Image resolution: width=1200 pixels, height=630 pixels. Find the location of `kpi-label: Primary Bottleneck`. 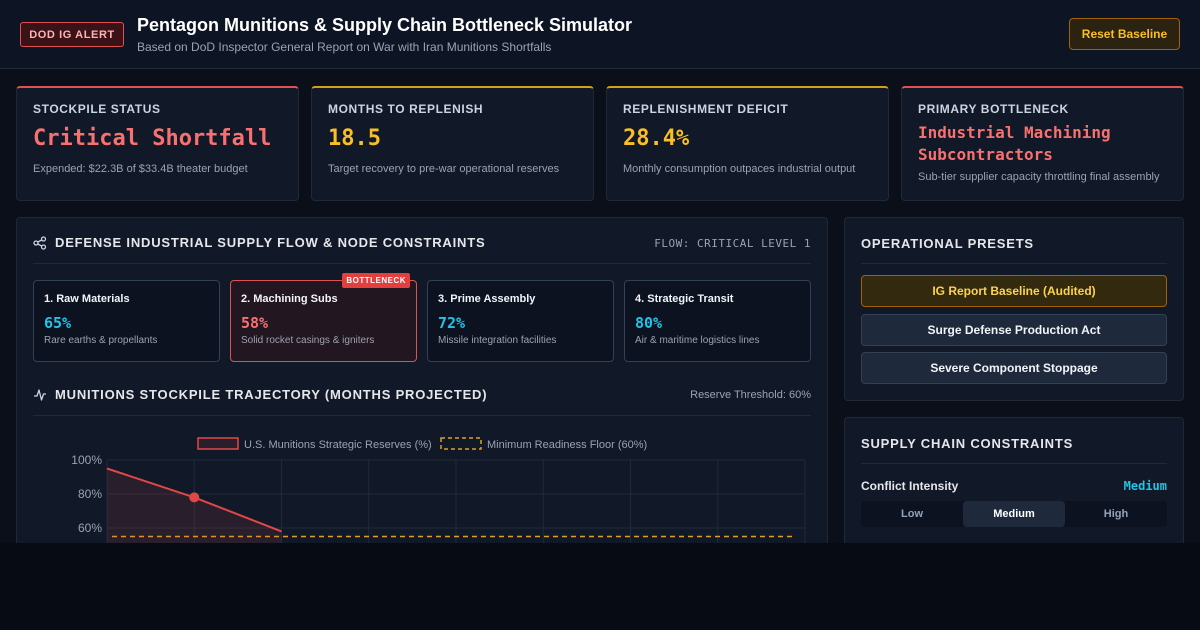

kpi-label: Primary Bottleneck is located at coordinates (993, 109).